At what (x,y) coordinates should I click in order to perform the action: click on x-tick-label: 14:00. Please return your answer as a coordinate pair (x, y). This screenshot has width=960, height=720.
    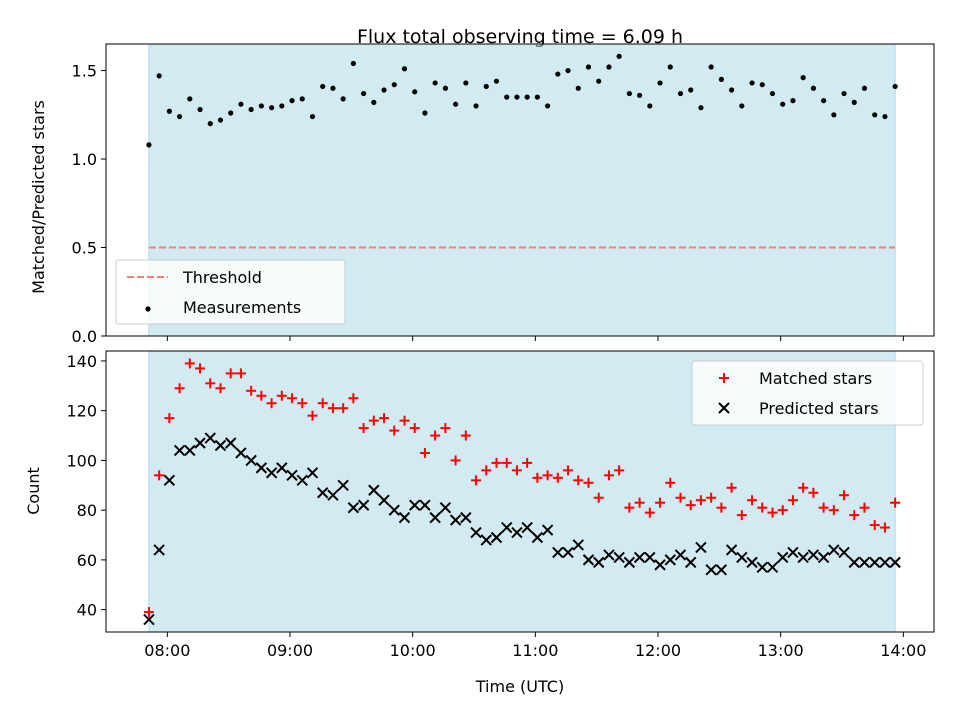
    Looking at the image, I should click on (903, 650).